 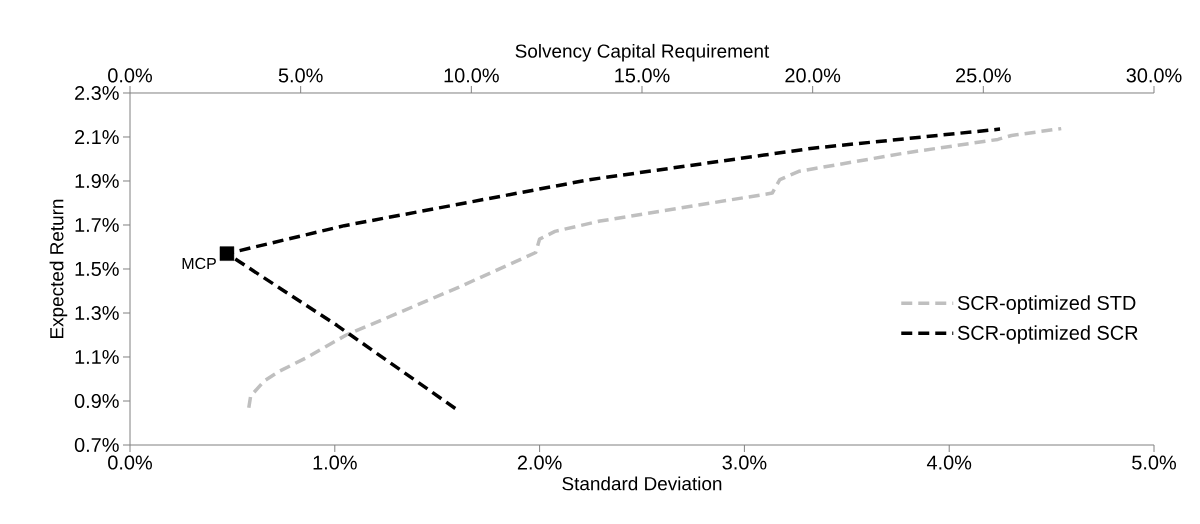 I want to click on y-tick-label: 2.3%, so click(x=97, y=93).